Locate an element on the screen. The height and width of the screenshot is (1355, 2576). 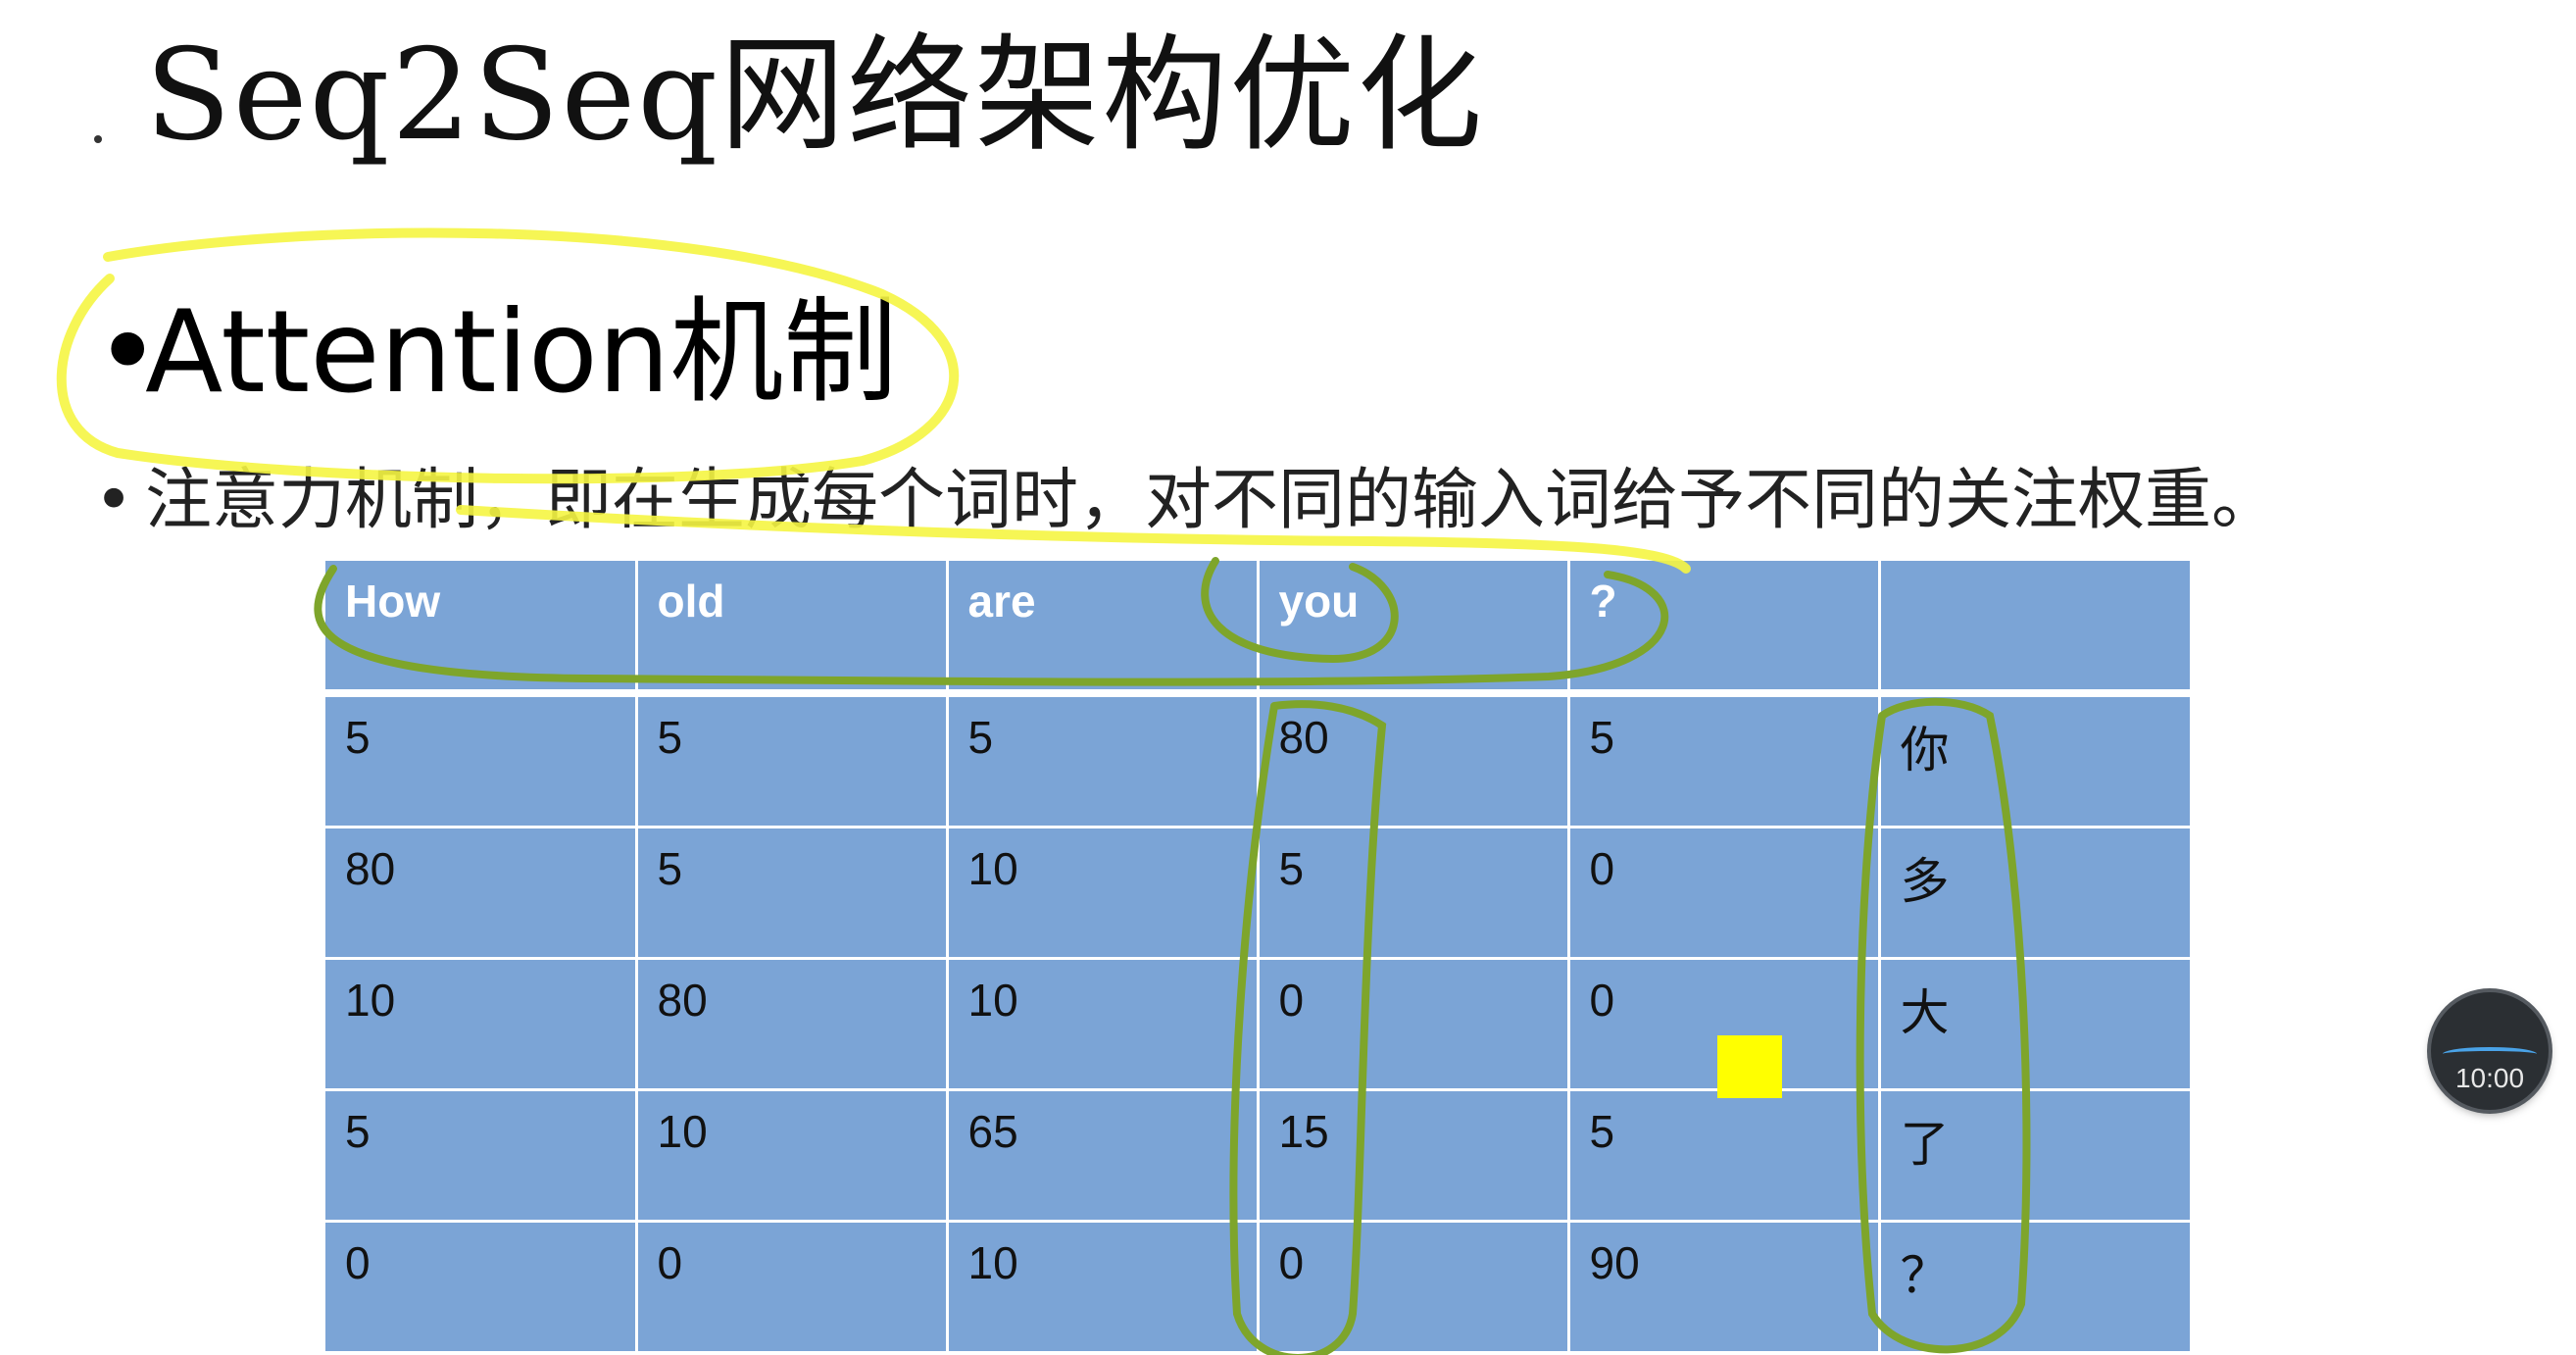
heading-text: Attention机制 is located at coordinates (521, 352).